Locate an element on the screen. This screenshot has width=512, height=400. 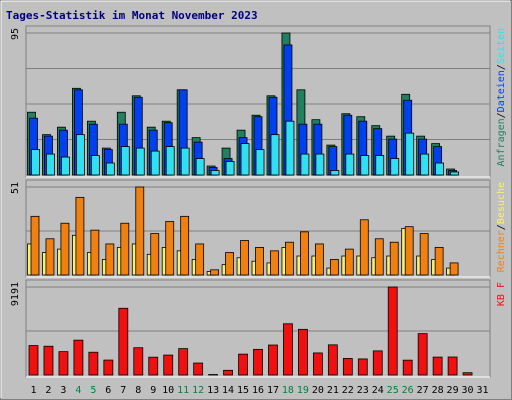
day-label-1: 1 is located at coordinates (33, 390).